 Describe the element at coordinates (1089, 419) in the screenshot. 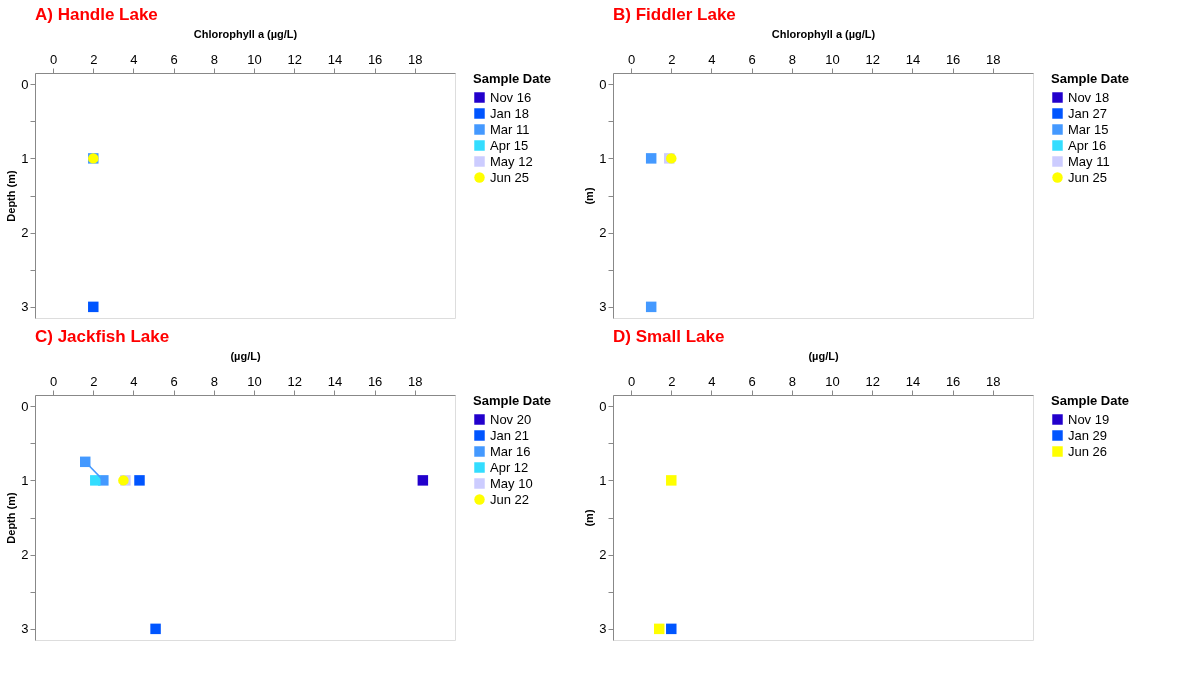

I see `legend-label: Nov 19` at that location.